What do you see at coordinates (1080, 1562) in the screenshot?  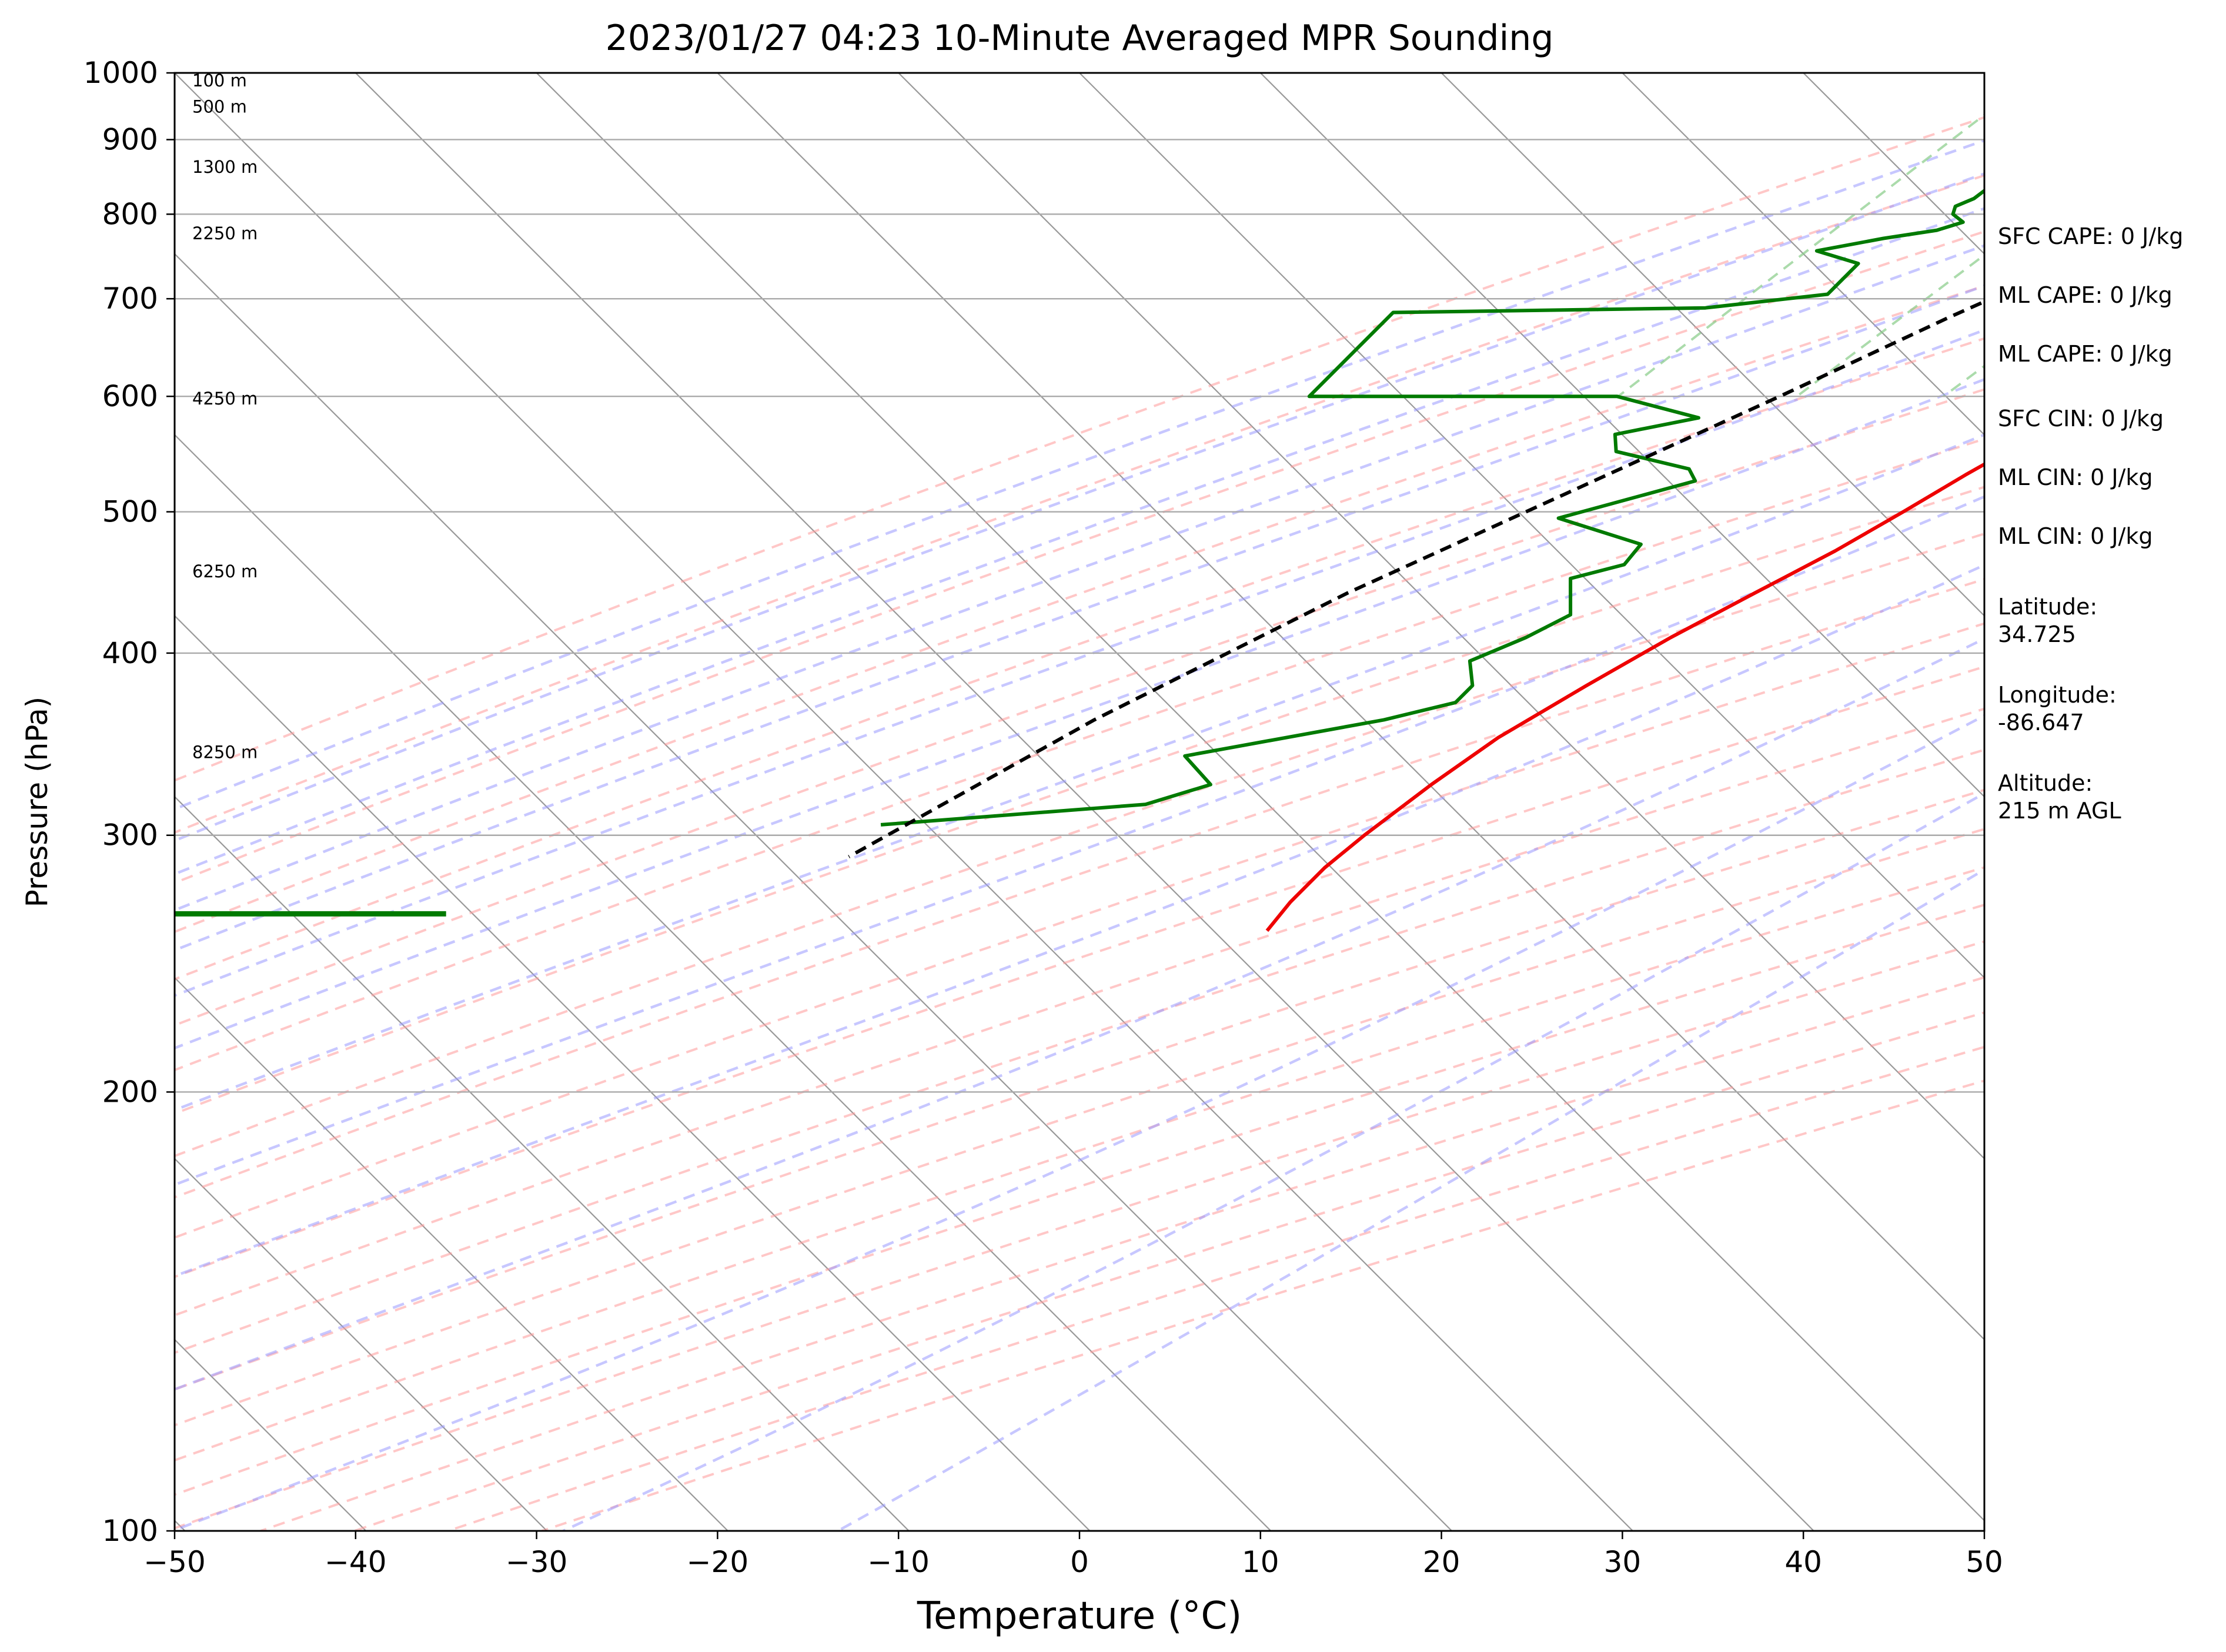 I see `x-tick-label: 0` at bounding box center [1080, 1562].